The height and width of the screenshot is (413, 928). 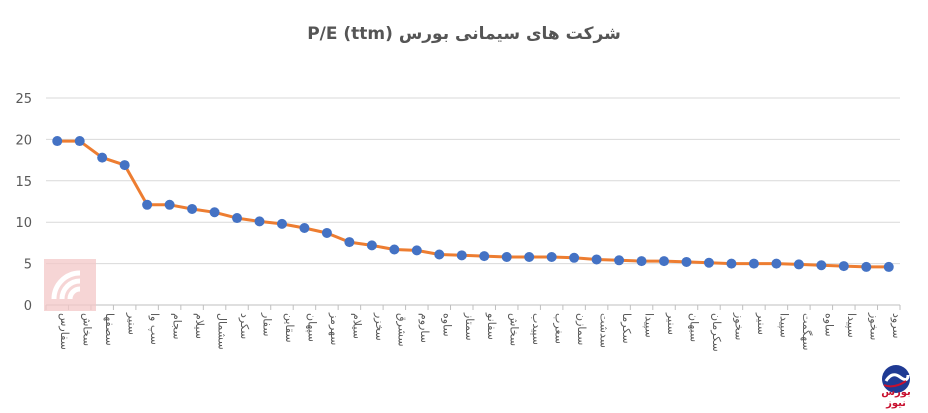 I want to click on x-tick-label: سقاین, so click(x=289, y=328).